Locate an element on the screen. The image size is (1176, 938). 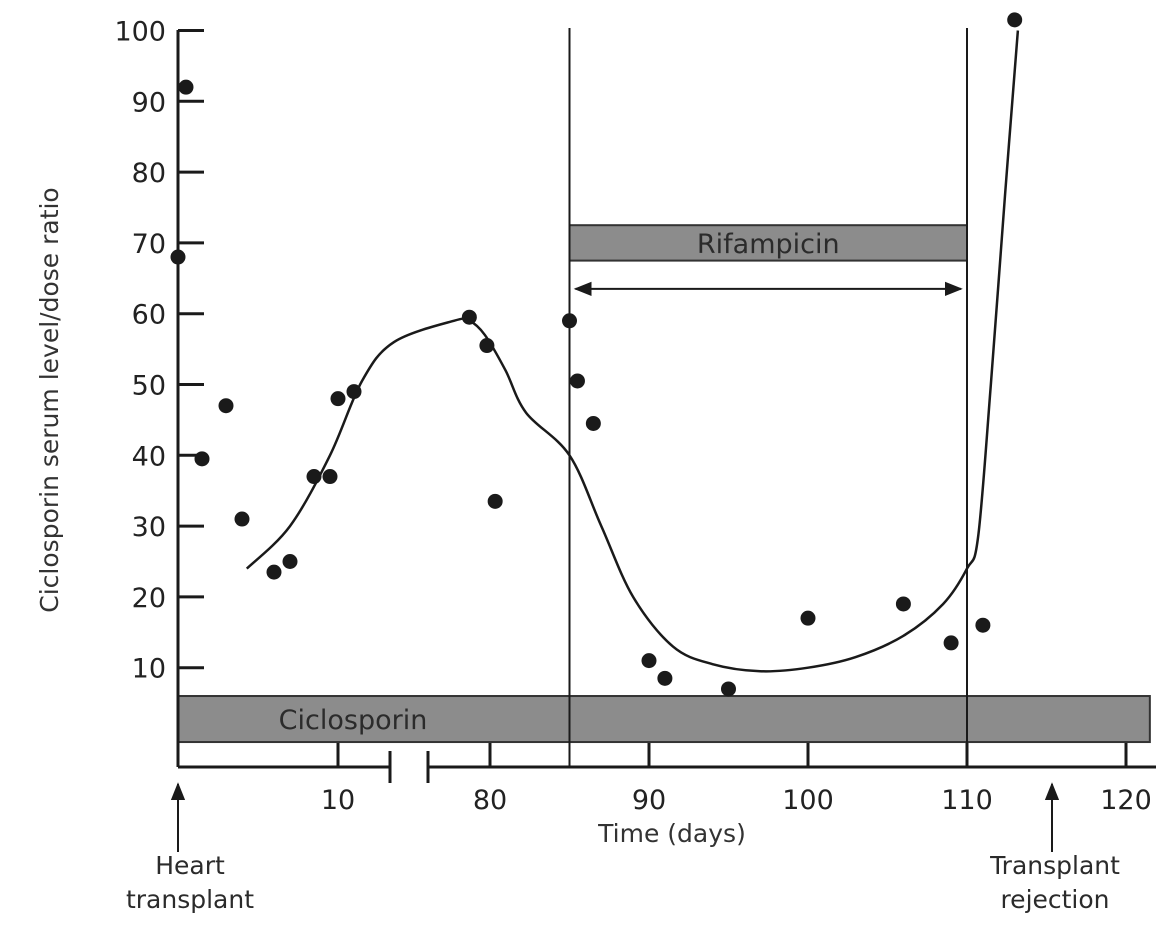
x-tick-label-90: 90 is located at coordinates (649, 800).